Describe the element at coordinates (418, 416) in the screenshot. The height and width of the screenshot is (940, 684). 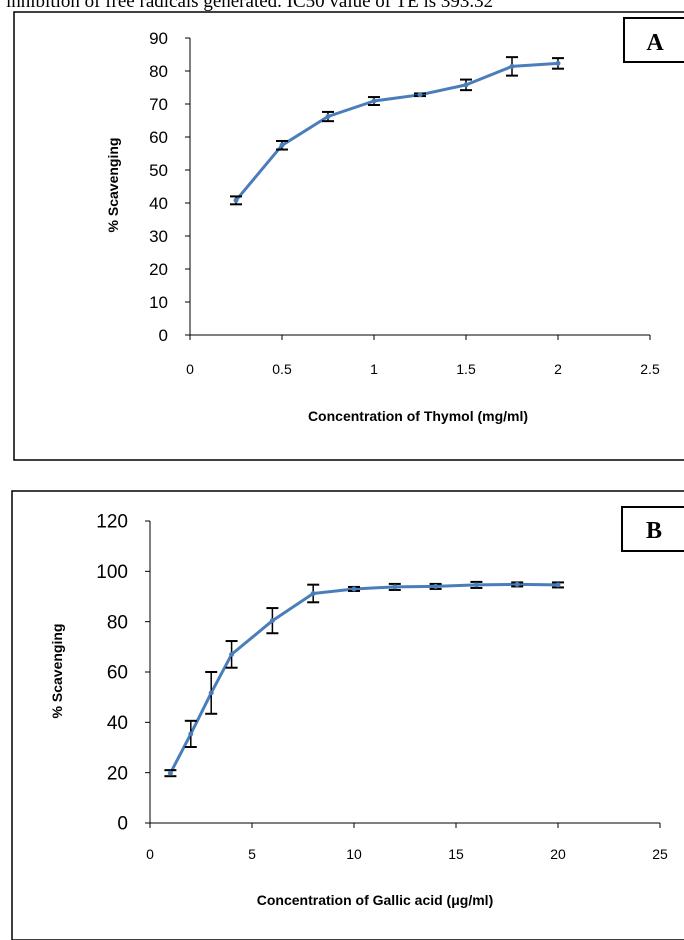
I see `x-axis-label-a: Concentration of Thymol (mg/ml)` at that location.